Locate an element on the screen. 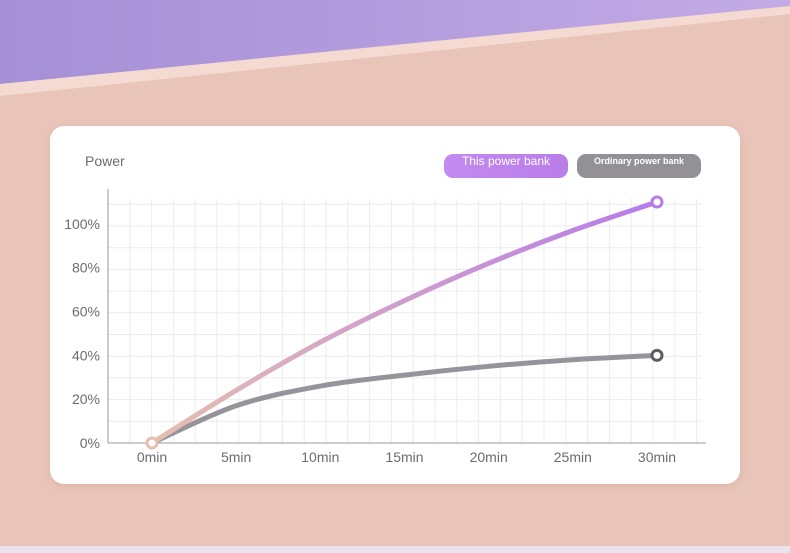 This screenshot has width=790, height=553. x-tick-label: 0min is located at coordinates (152, 457).